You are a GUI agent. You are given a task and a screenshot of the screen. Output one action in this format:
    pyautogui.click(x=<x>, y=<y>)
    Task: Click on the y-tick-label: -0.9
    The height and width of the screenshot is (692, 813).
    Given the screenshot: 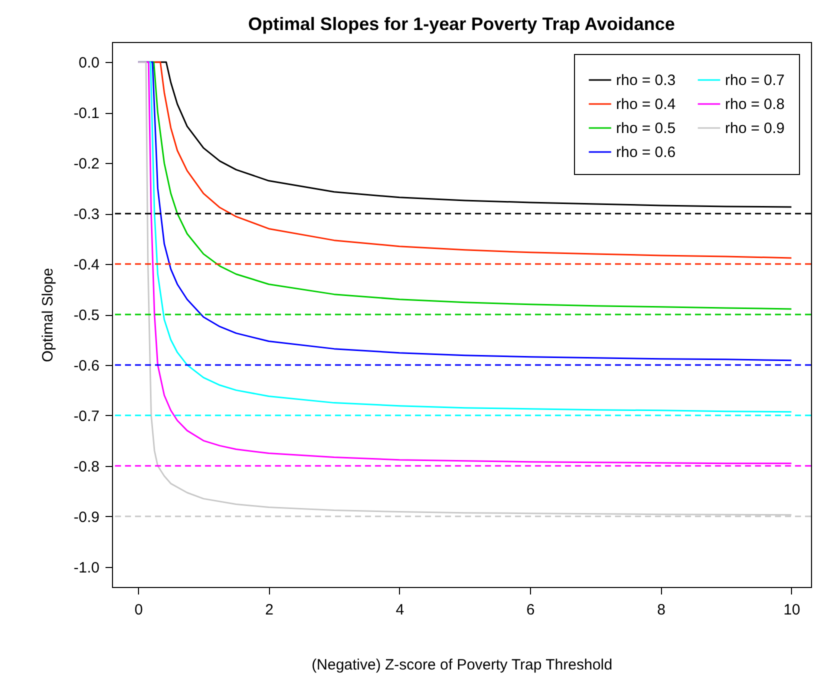 What is the action you would take?
    pyautogui.click(x=87, y=517)
    